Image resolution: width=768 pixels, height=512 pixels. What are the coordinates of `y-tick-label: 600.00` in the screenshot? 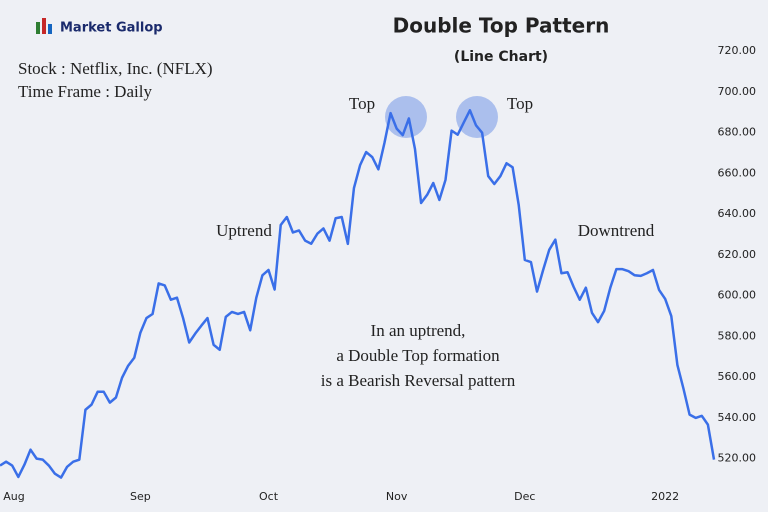 It's located at (737, 295).